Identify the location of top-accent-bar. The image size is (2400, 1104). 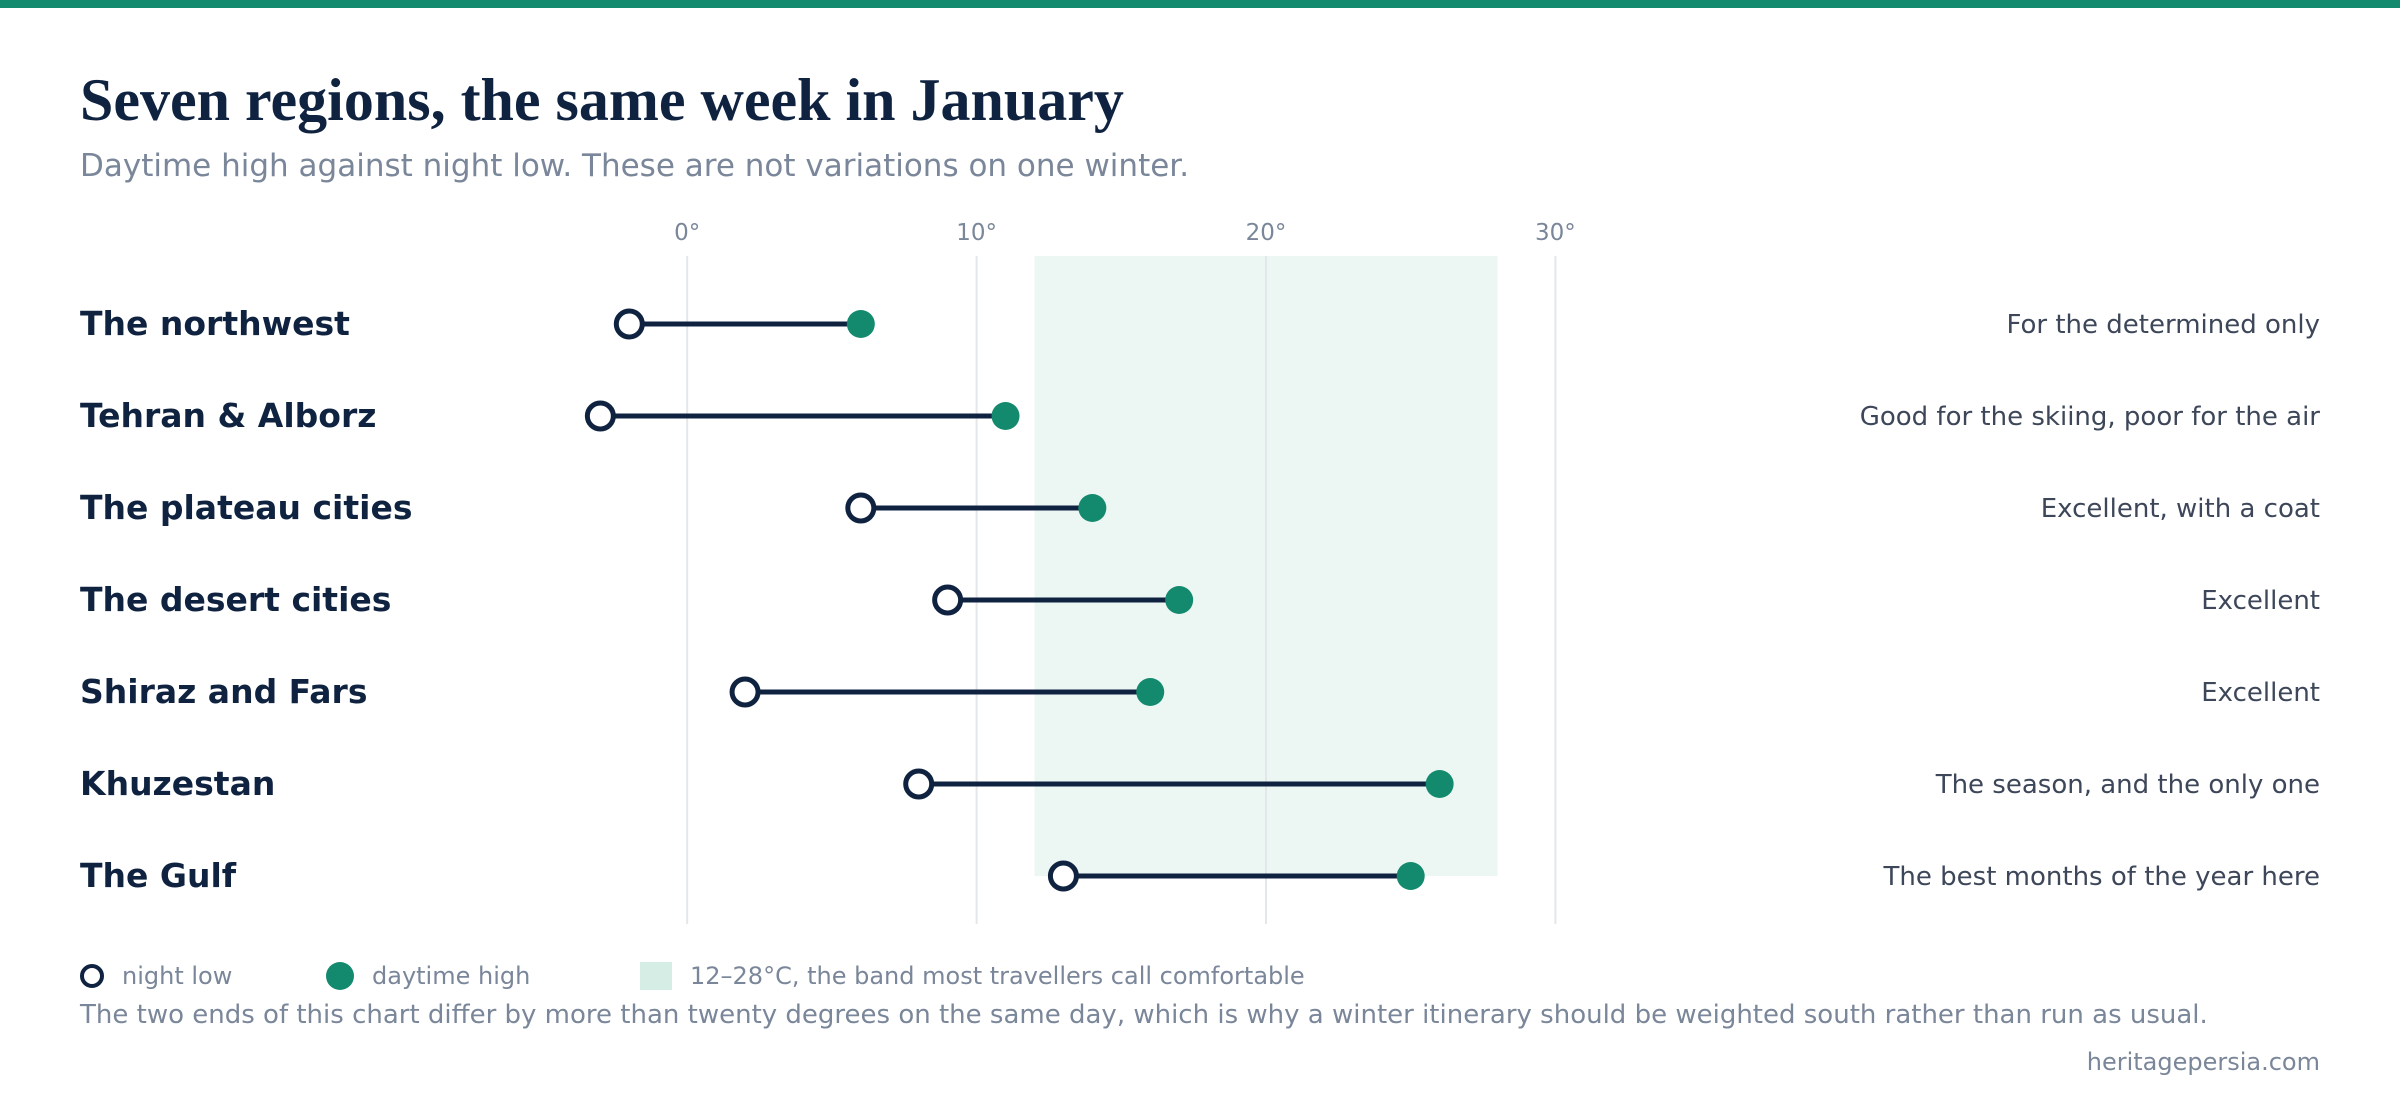
(1200, 4).